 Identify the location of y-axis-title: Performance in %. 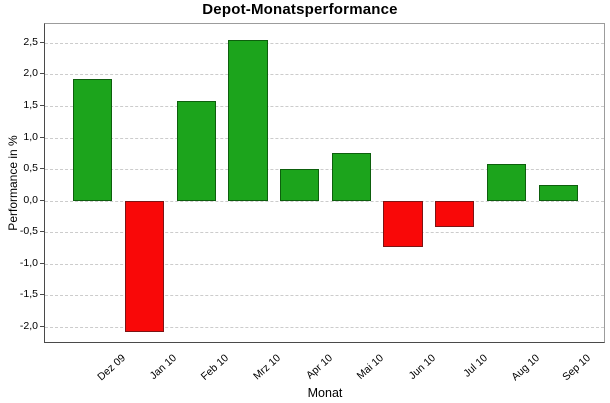
(13, 183).